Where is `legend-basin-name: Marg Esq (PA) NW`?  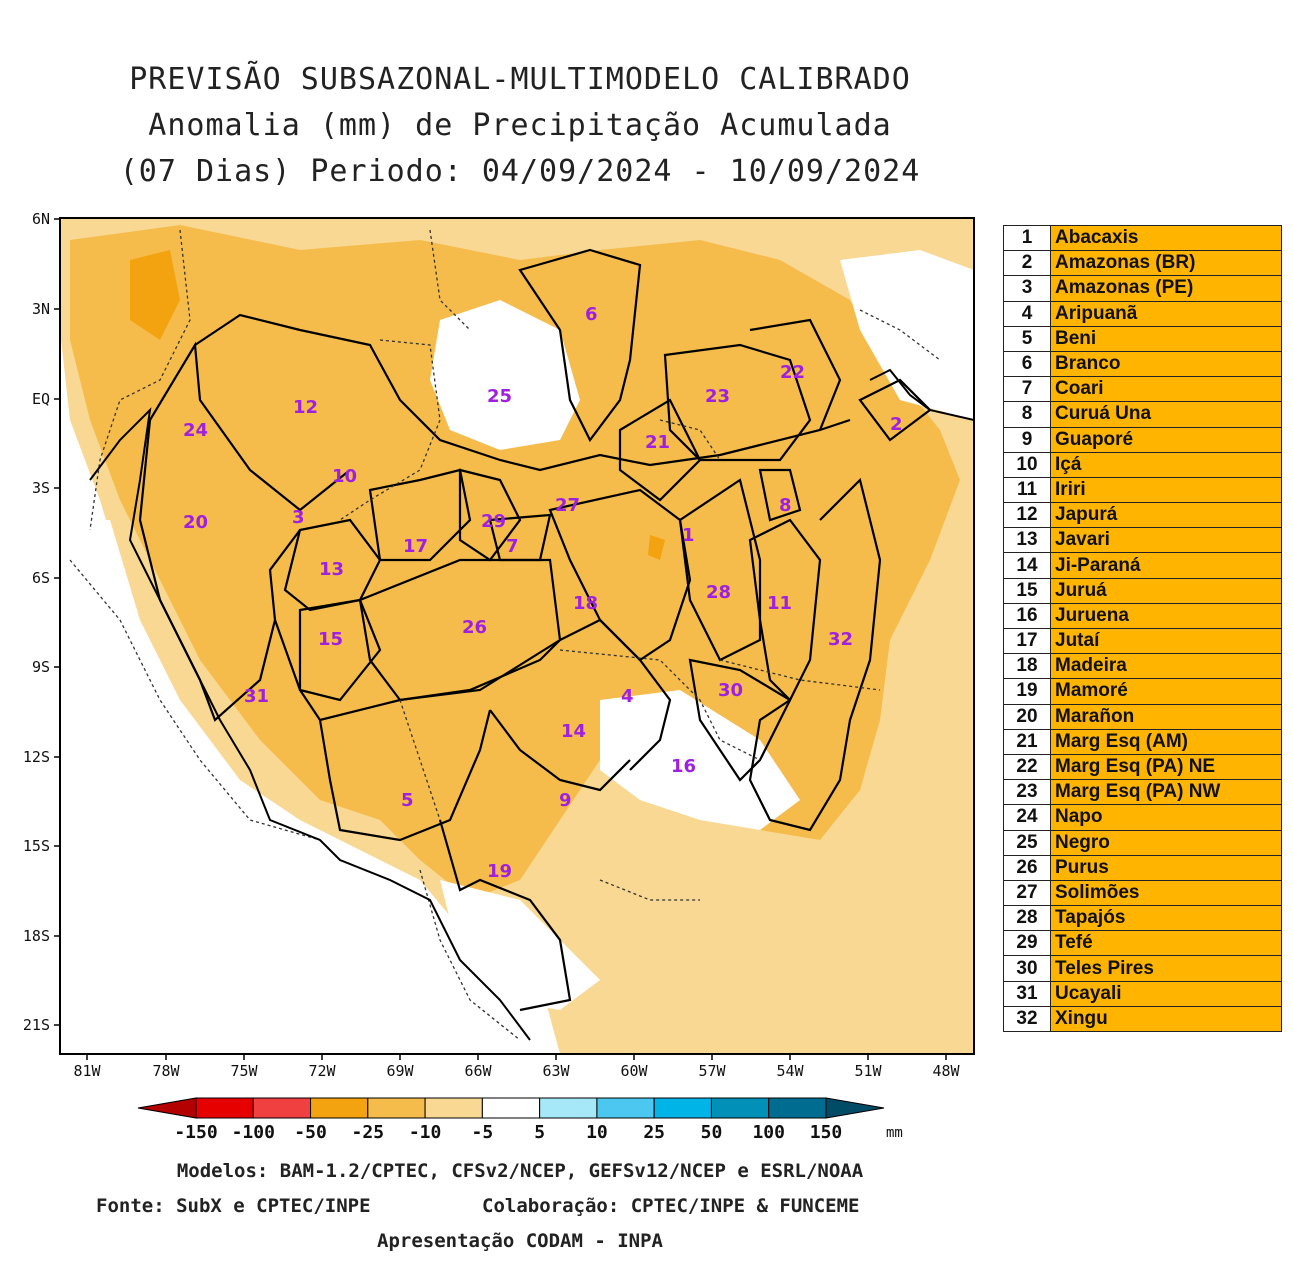 legend-basin-name: Marg Esq (PA) NW is located at coordinates (1166, 792).